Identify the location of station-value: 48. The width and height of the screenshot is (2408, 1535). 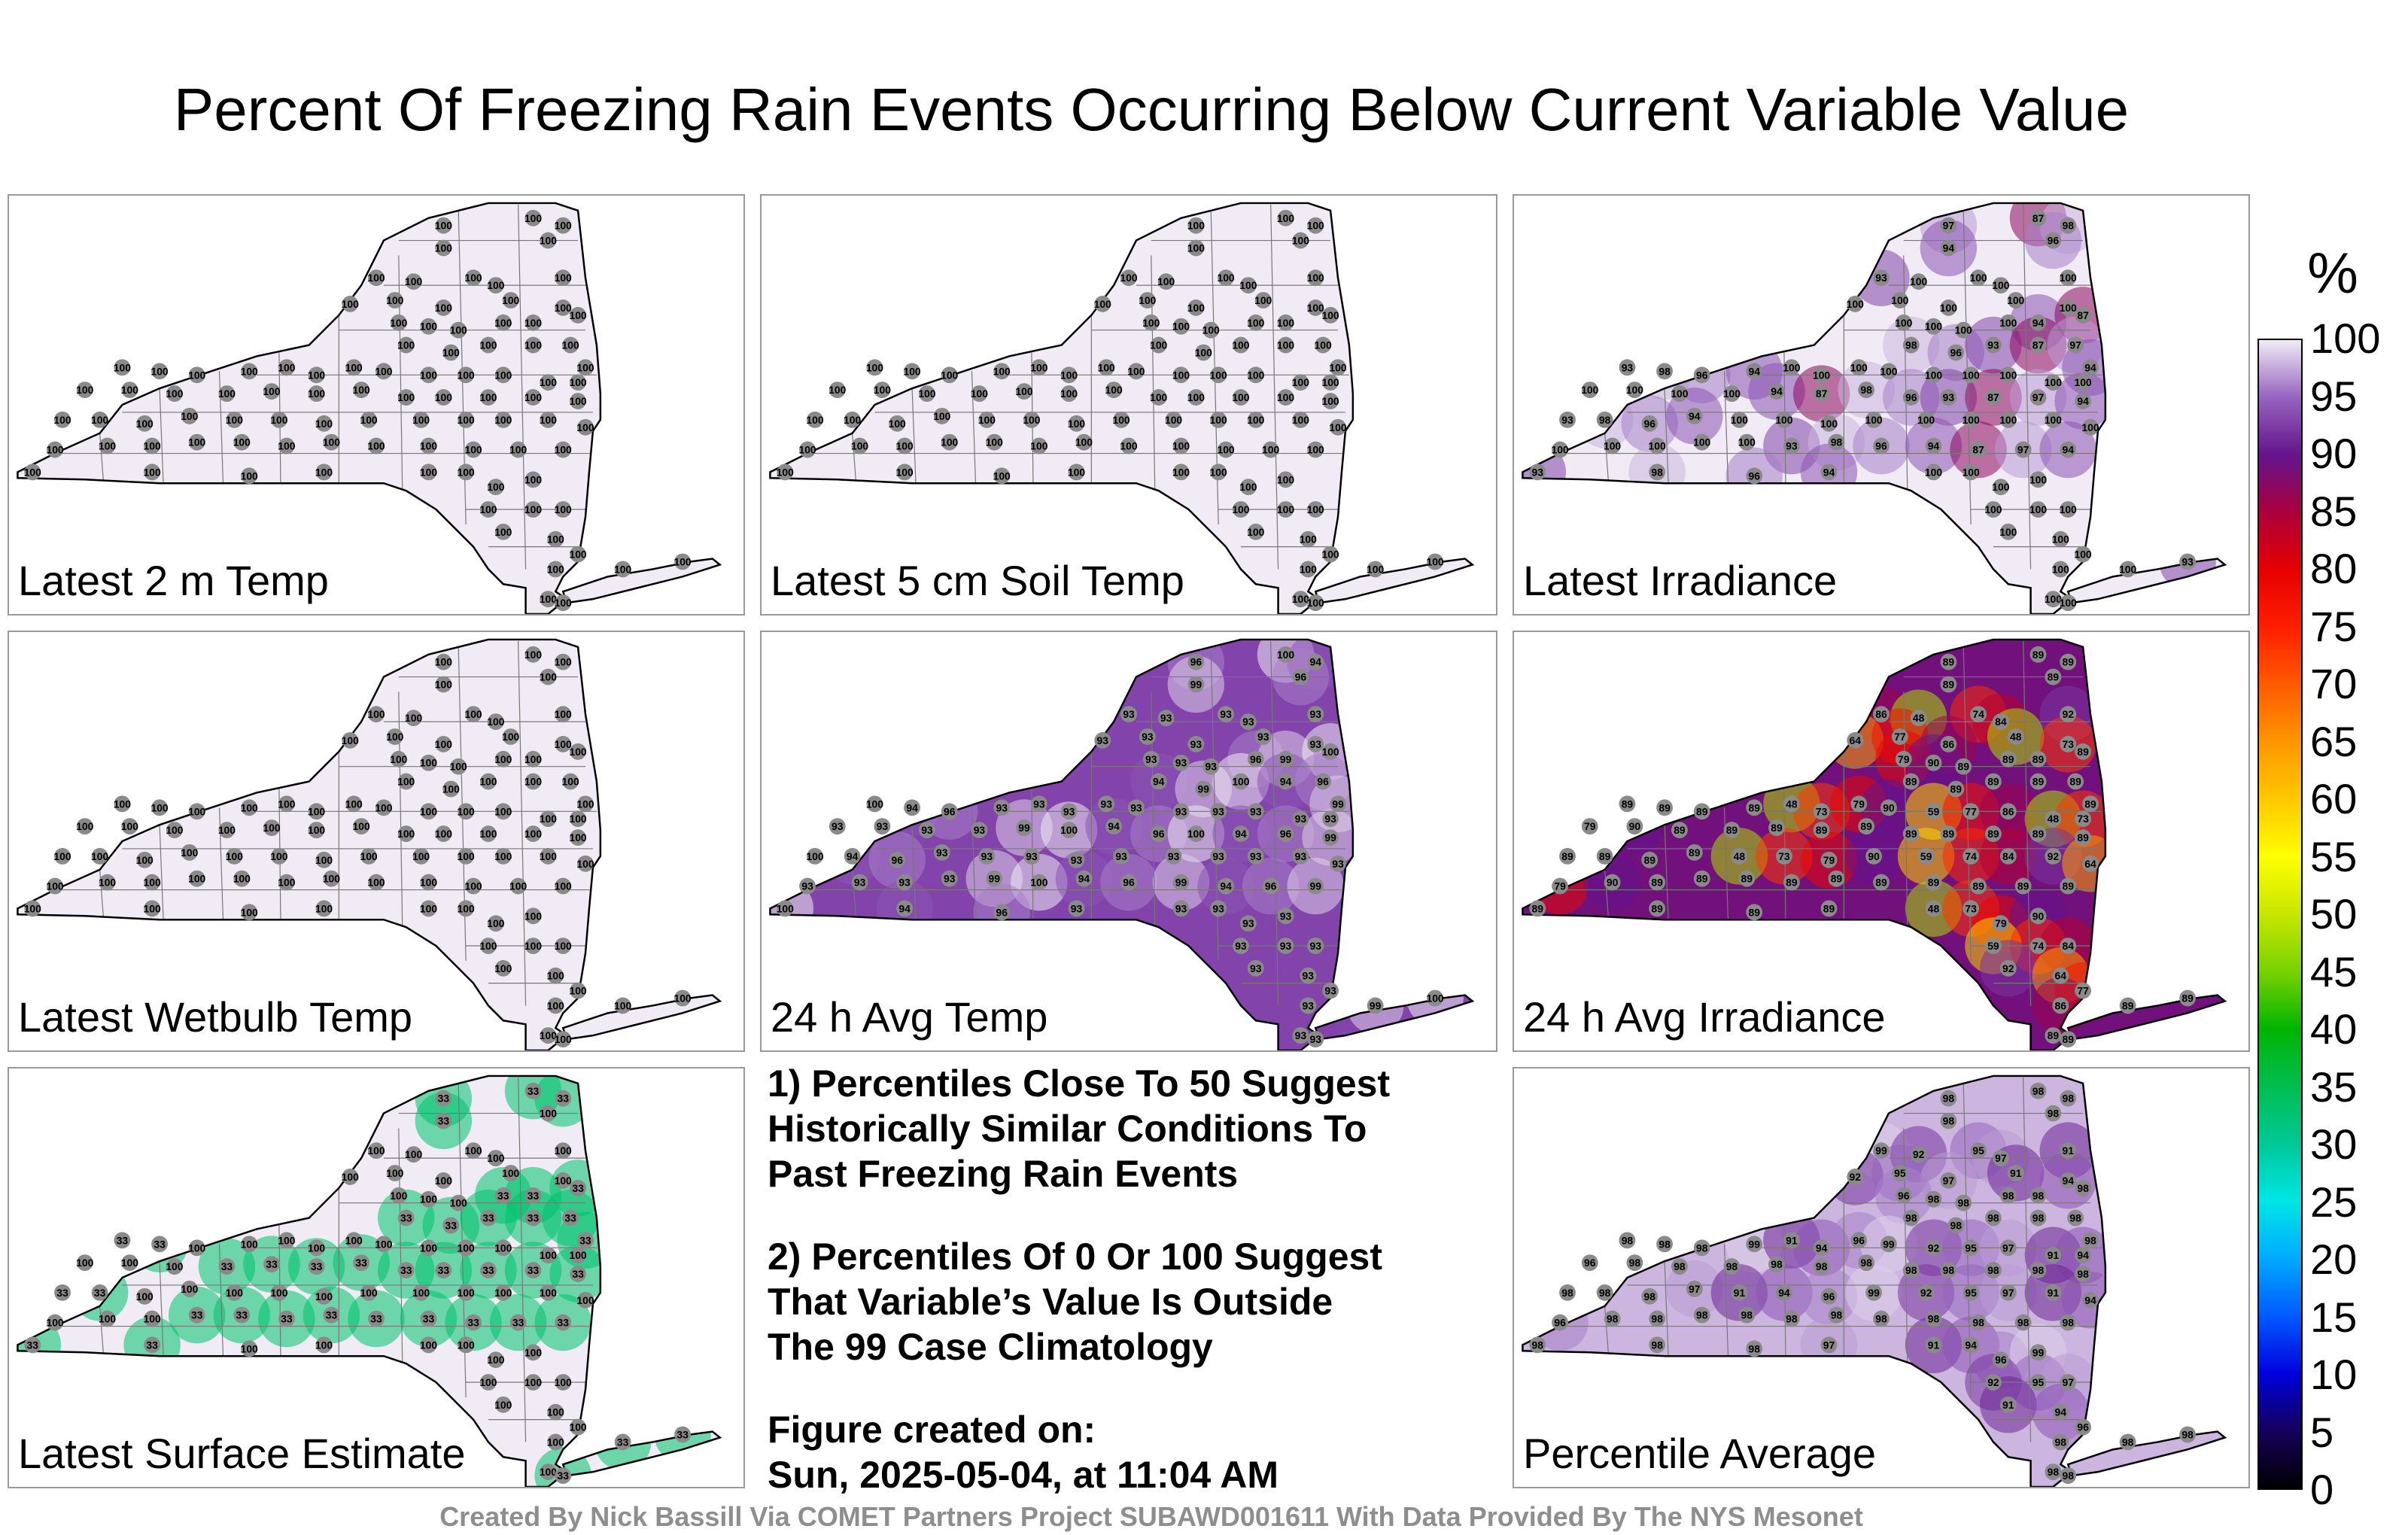
(2054, 819).